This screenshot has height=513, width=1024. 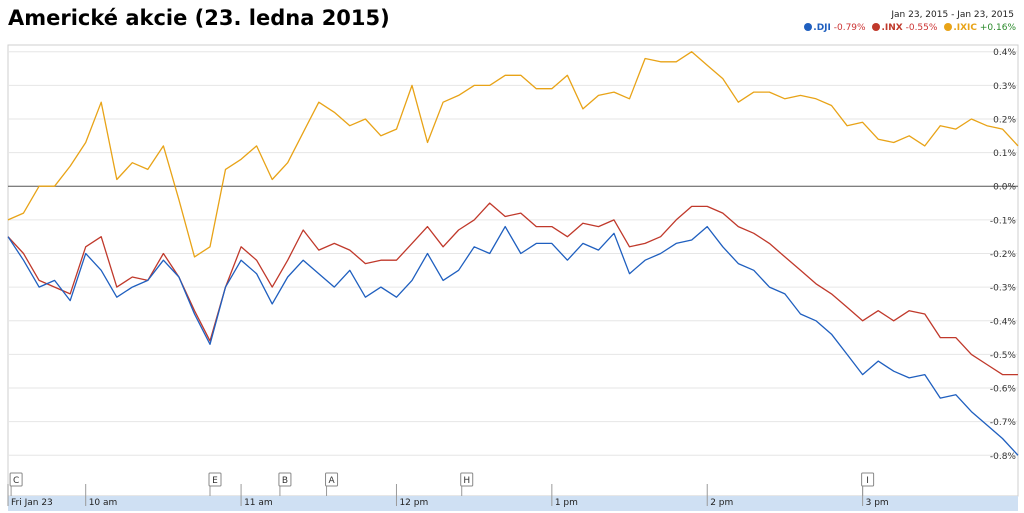 What do you see at coordinates (877, 503) in the screenshot?
I see `x-tick-label: 3 pm` at bounding box center [877, 503].